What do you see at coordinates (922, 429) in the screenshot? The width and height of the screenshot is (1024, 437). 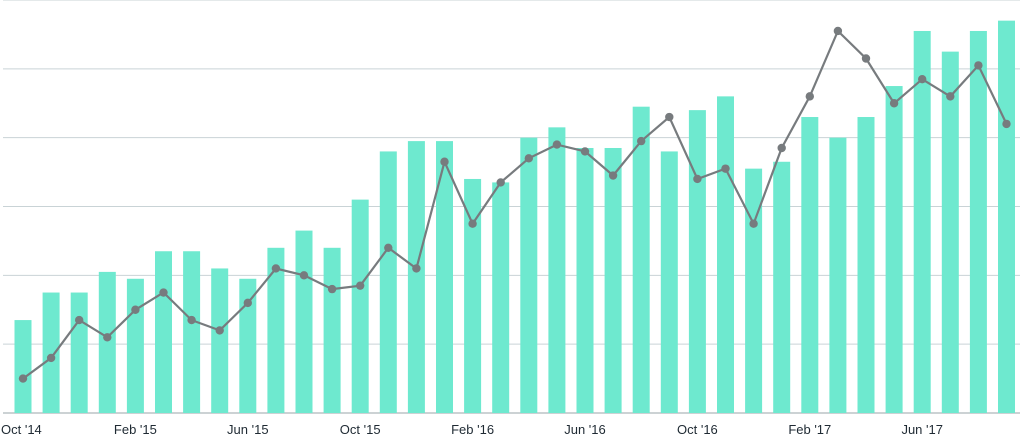 I see `x-tick-label: Jun '17` at bounding box center [922, 429].